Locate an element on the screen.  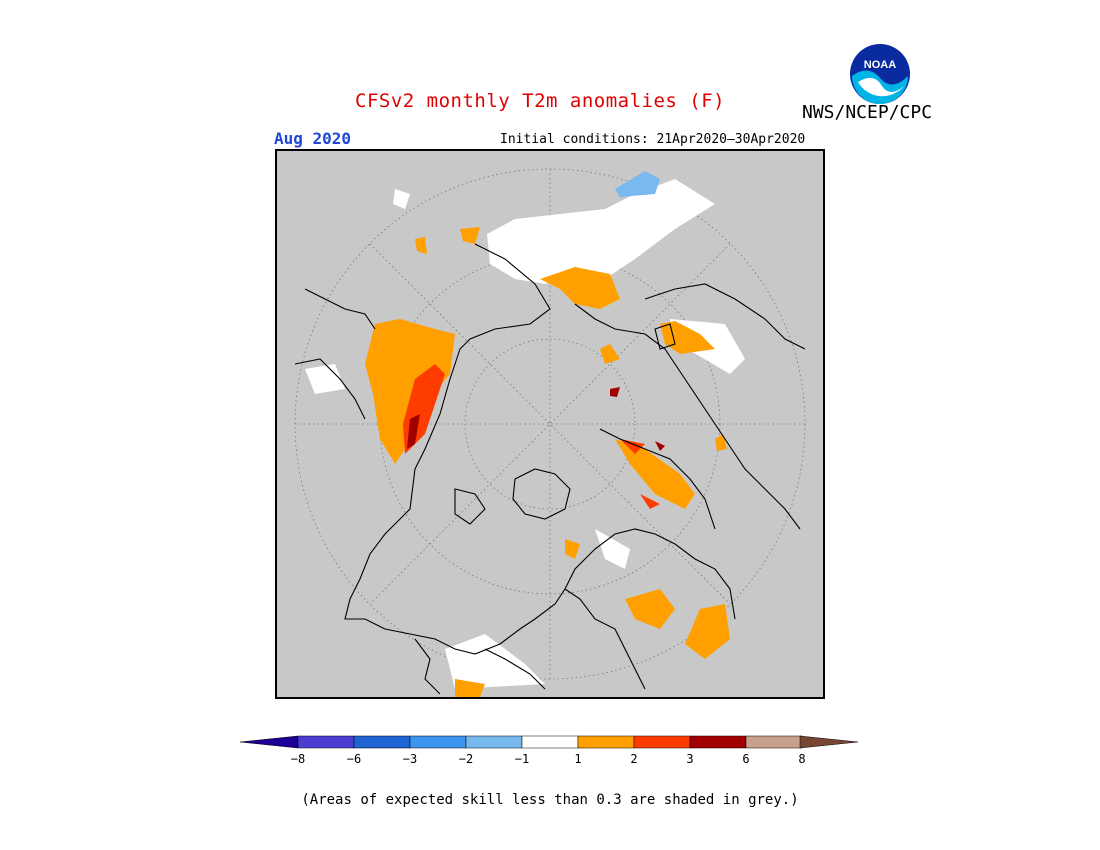
legend-label: 3 is located at coordinates (690, 759).